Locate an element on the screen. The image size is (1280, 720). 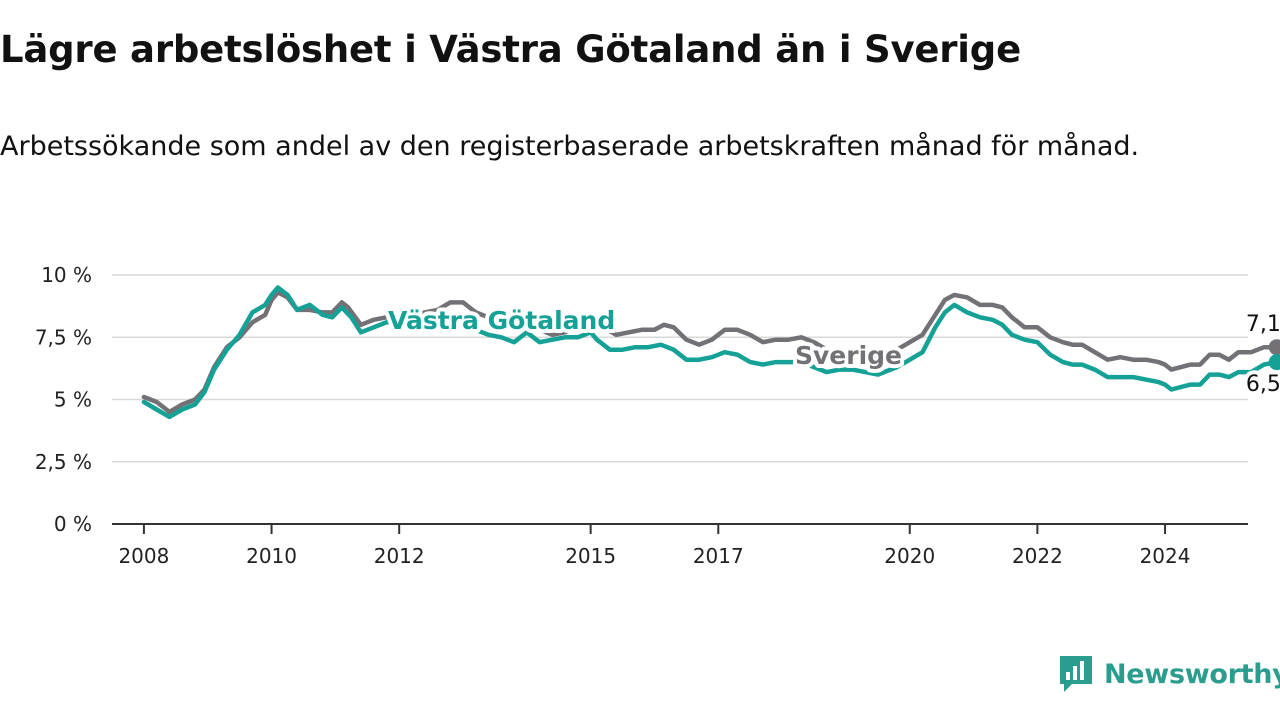
end-point-v-stra-g-taland is located at coordinates (1274, 362).